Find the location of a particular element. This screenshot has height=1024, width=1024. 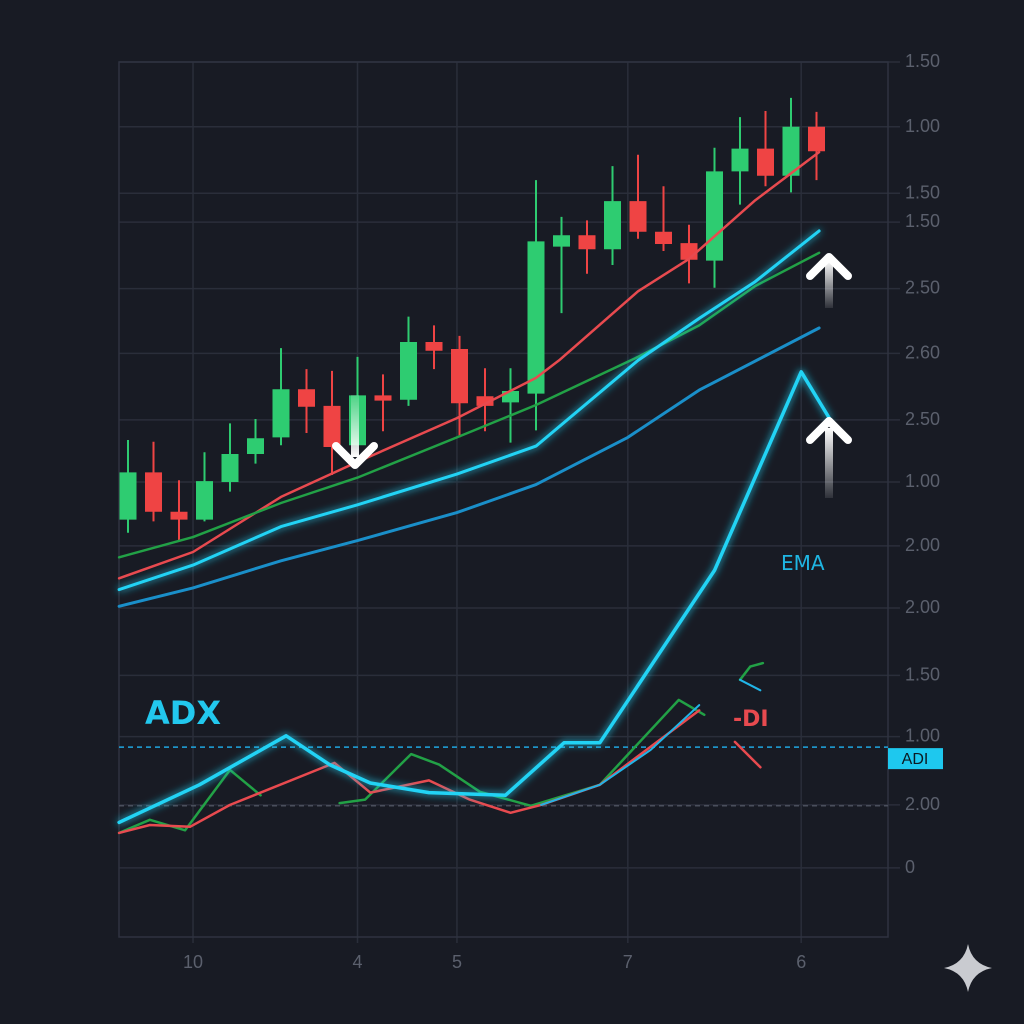

minus-di-line is located at coordinates (747, 754).